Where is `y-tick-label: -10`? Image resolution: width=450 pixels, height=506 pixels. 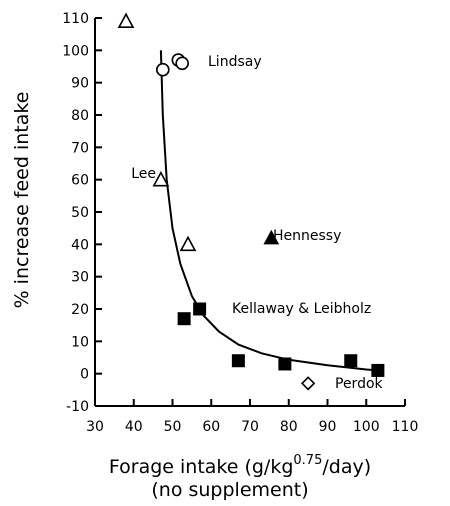 y-tick-label: -10 is located at coordinates (77, 407).